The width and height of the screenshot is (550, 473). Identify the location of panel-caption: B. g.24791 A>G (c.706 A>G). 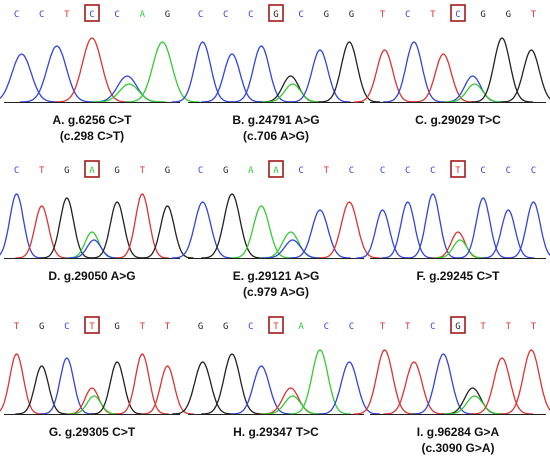
(276, 128).